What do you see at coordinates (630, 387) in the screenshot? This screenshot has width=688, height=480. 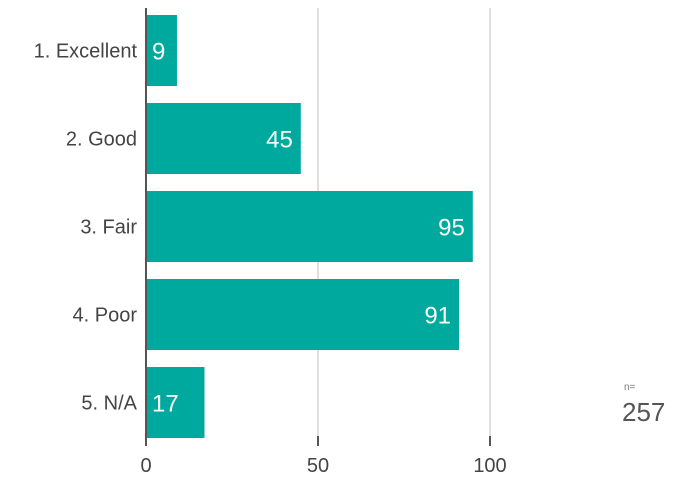 I see `sample-size-prefix: n=` at bounding box center [630, 387].